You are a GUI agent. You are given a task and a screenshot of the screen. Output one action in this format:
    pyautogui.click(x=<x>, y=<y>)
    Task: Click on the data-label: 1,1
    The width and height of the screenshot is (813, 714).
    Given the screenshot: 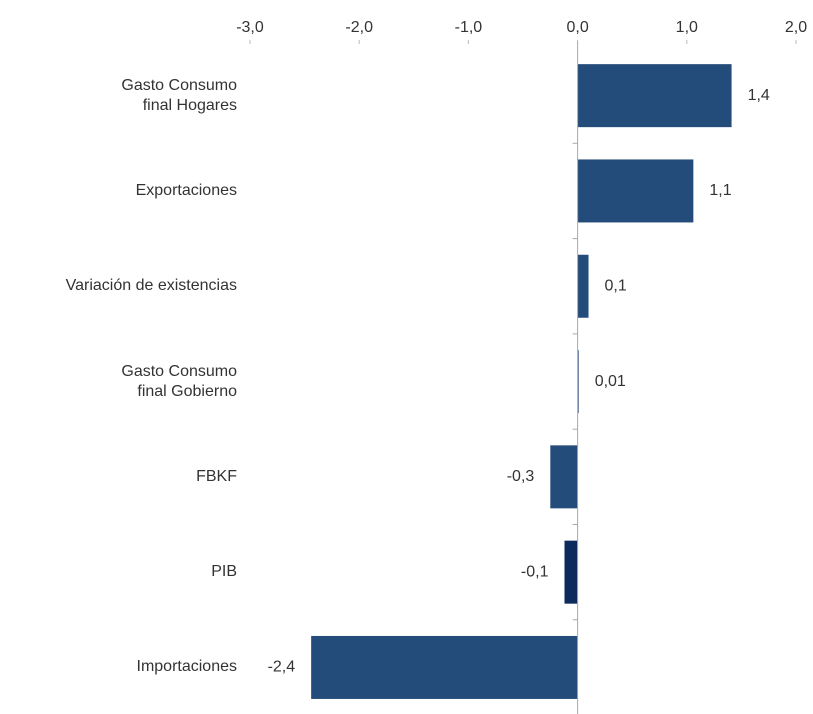 What is the action you would take?
    pyautogui.click(x=720, y=190)
    